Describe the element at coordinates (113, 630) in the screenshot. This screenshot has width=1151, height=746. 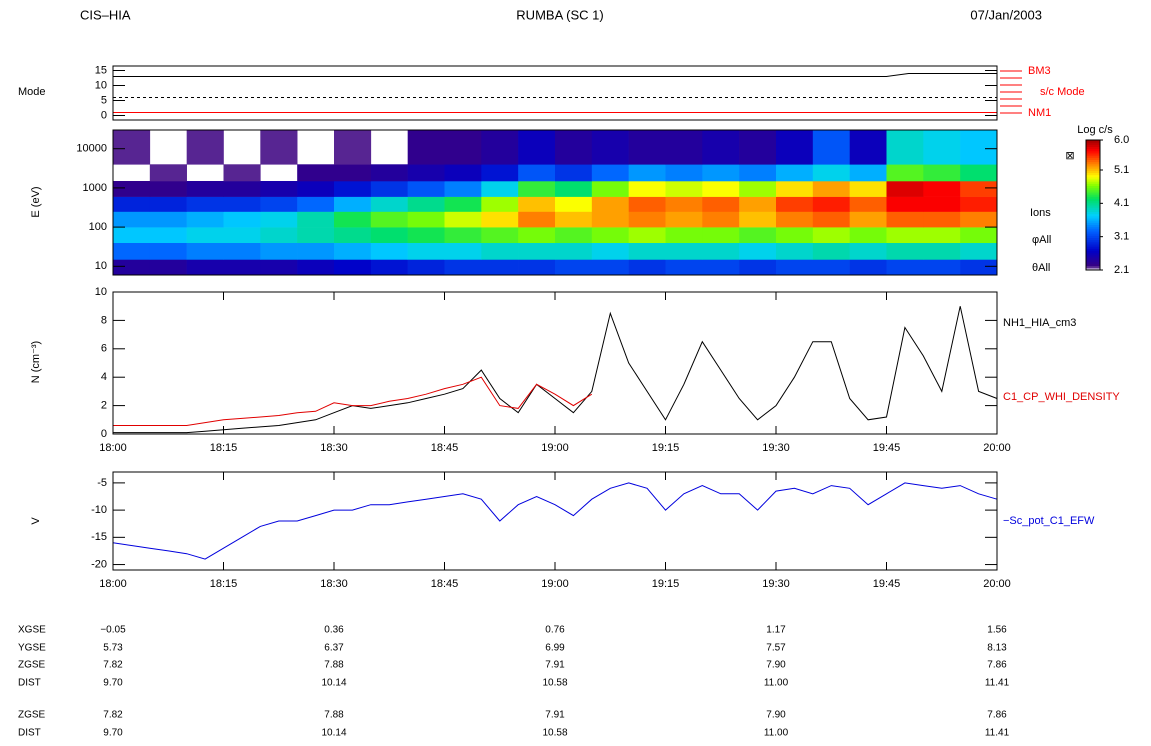
I see `ephemeris-value: −0.05` at that location.